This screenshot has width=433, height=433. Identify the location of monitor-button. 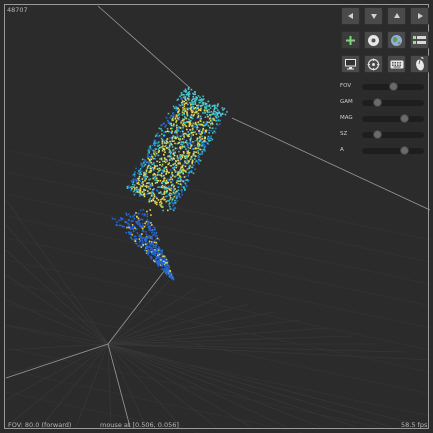
(350, 64).